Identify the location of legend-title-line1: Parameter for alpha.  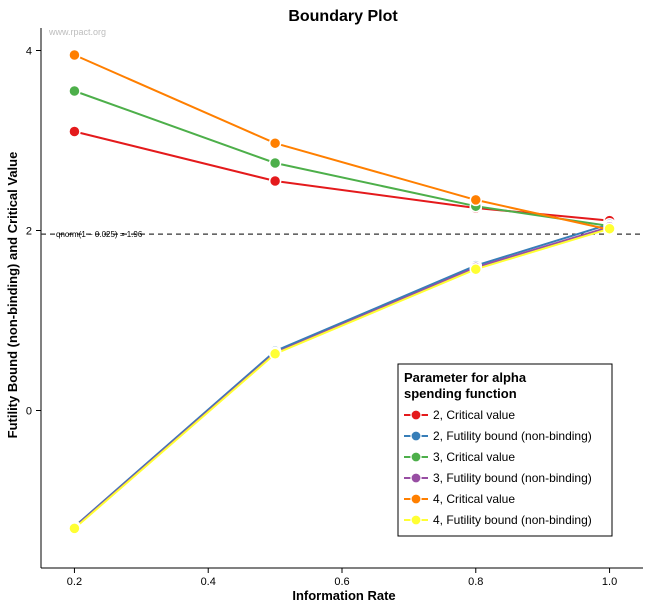
(465, 377).